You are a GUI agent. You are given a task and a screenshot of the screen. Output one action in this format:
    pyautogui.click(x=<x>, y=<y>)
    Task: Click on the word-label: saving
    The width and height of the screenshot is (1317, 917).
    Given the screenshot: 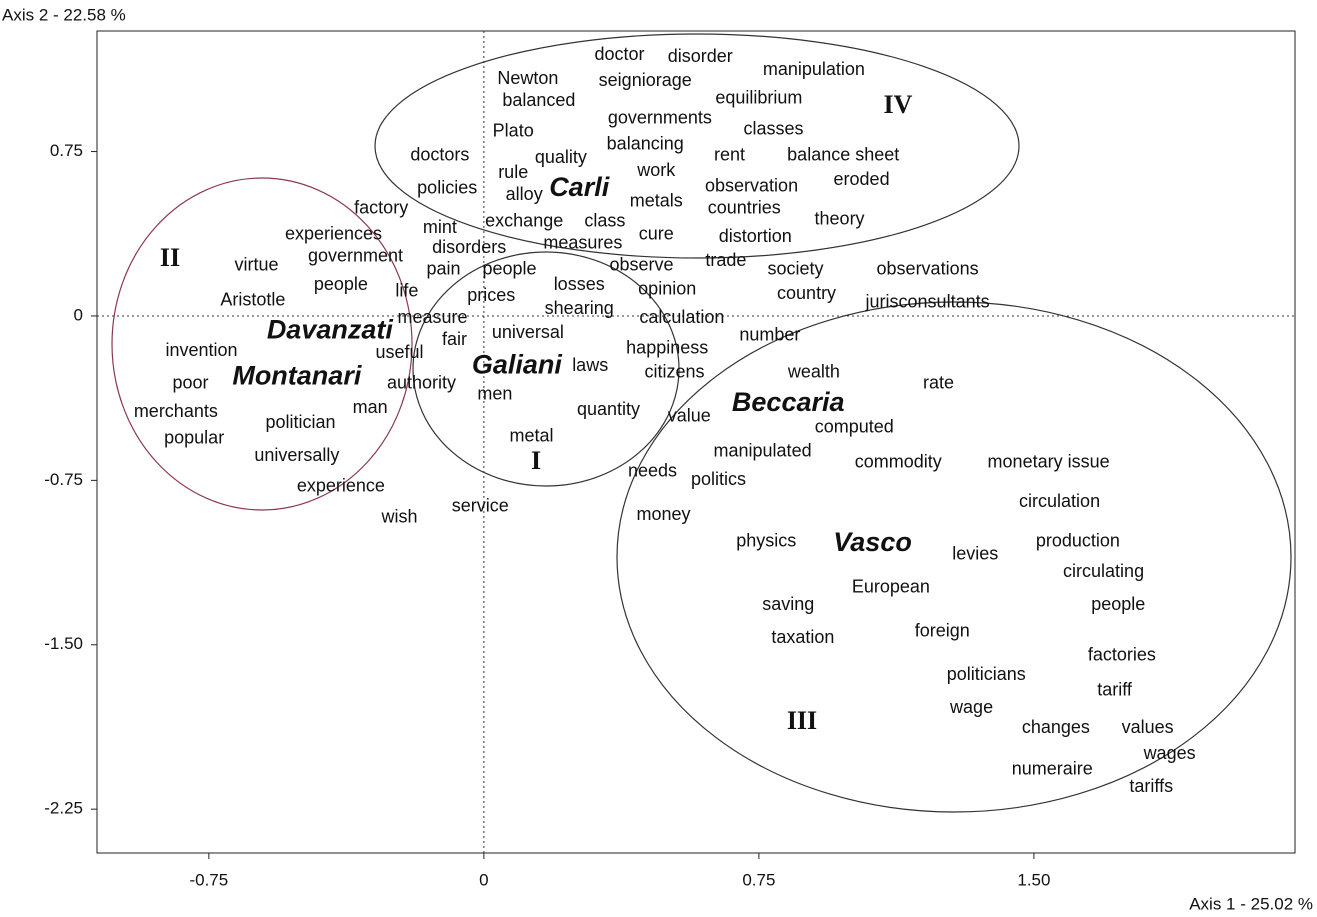 What is the action you would take?
    pyautogui.click(x=788, y=604)
    